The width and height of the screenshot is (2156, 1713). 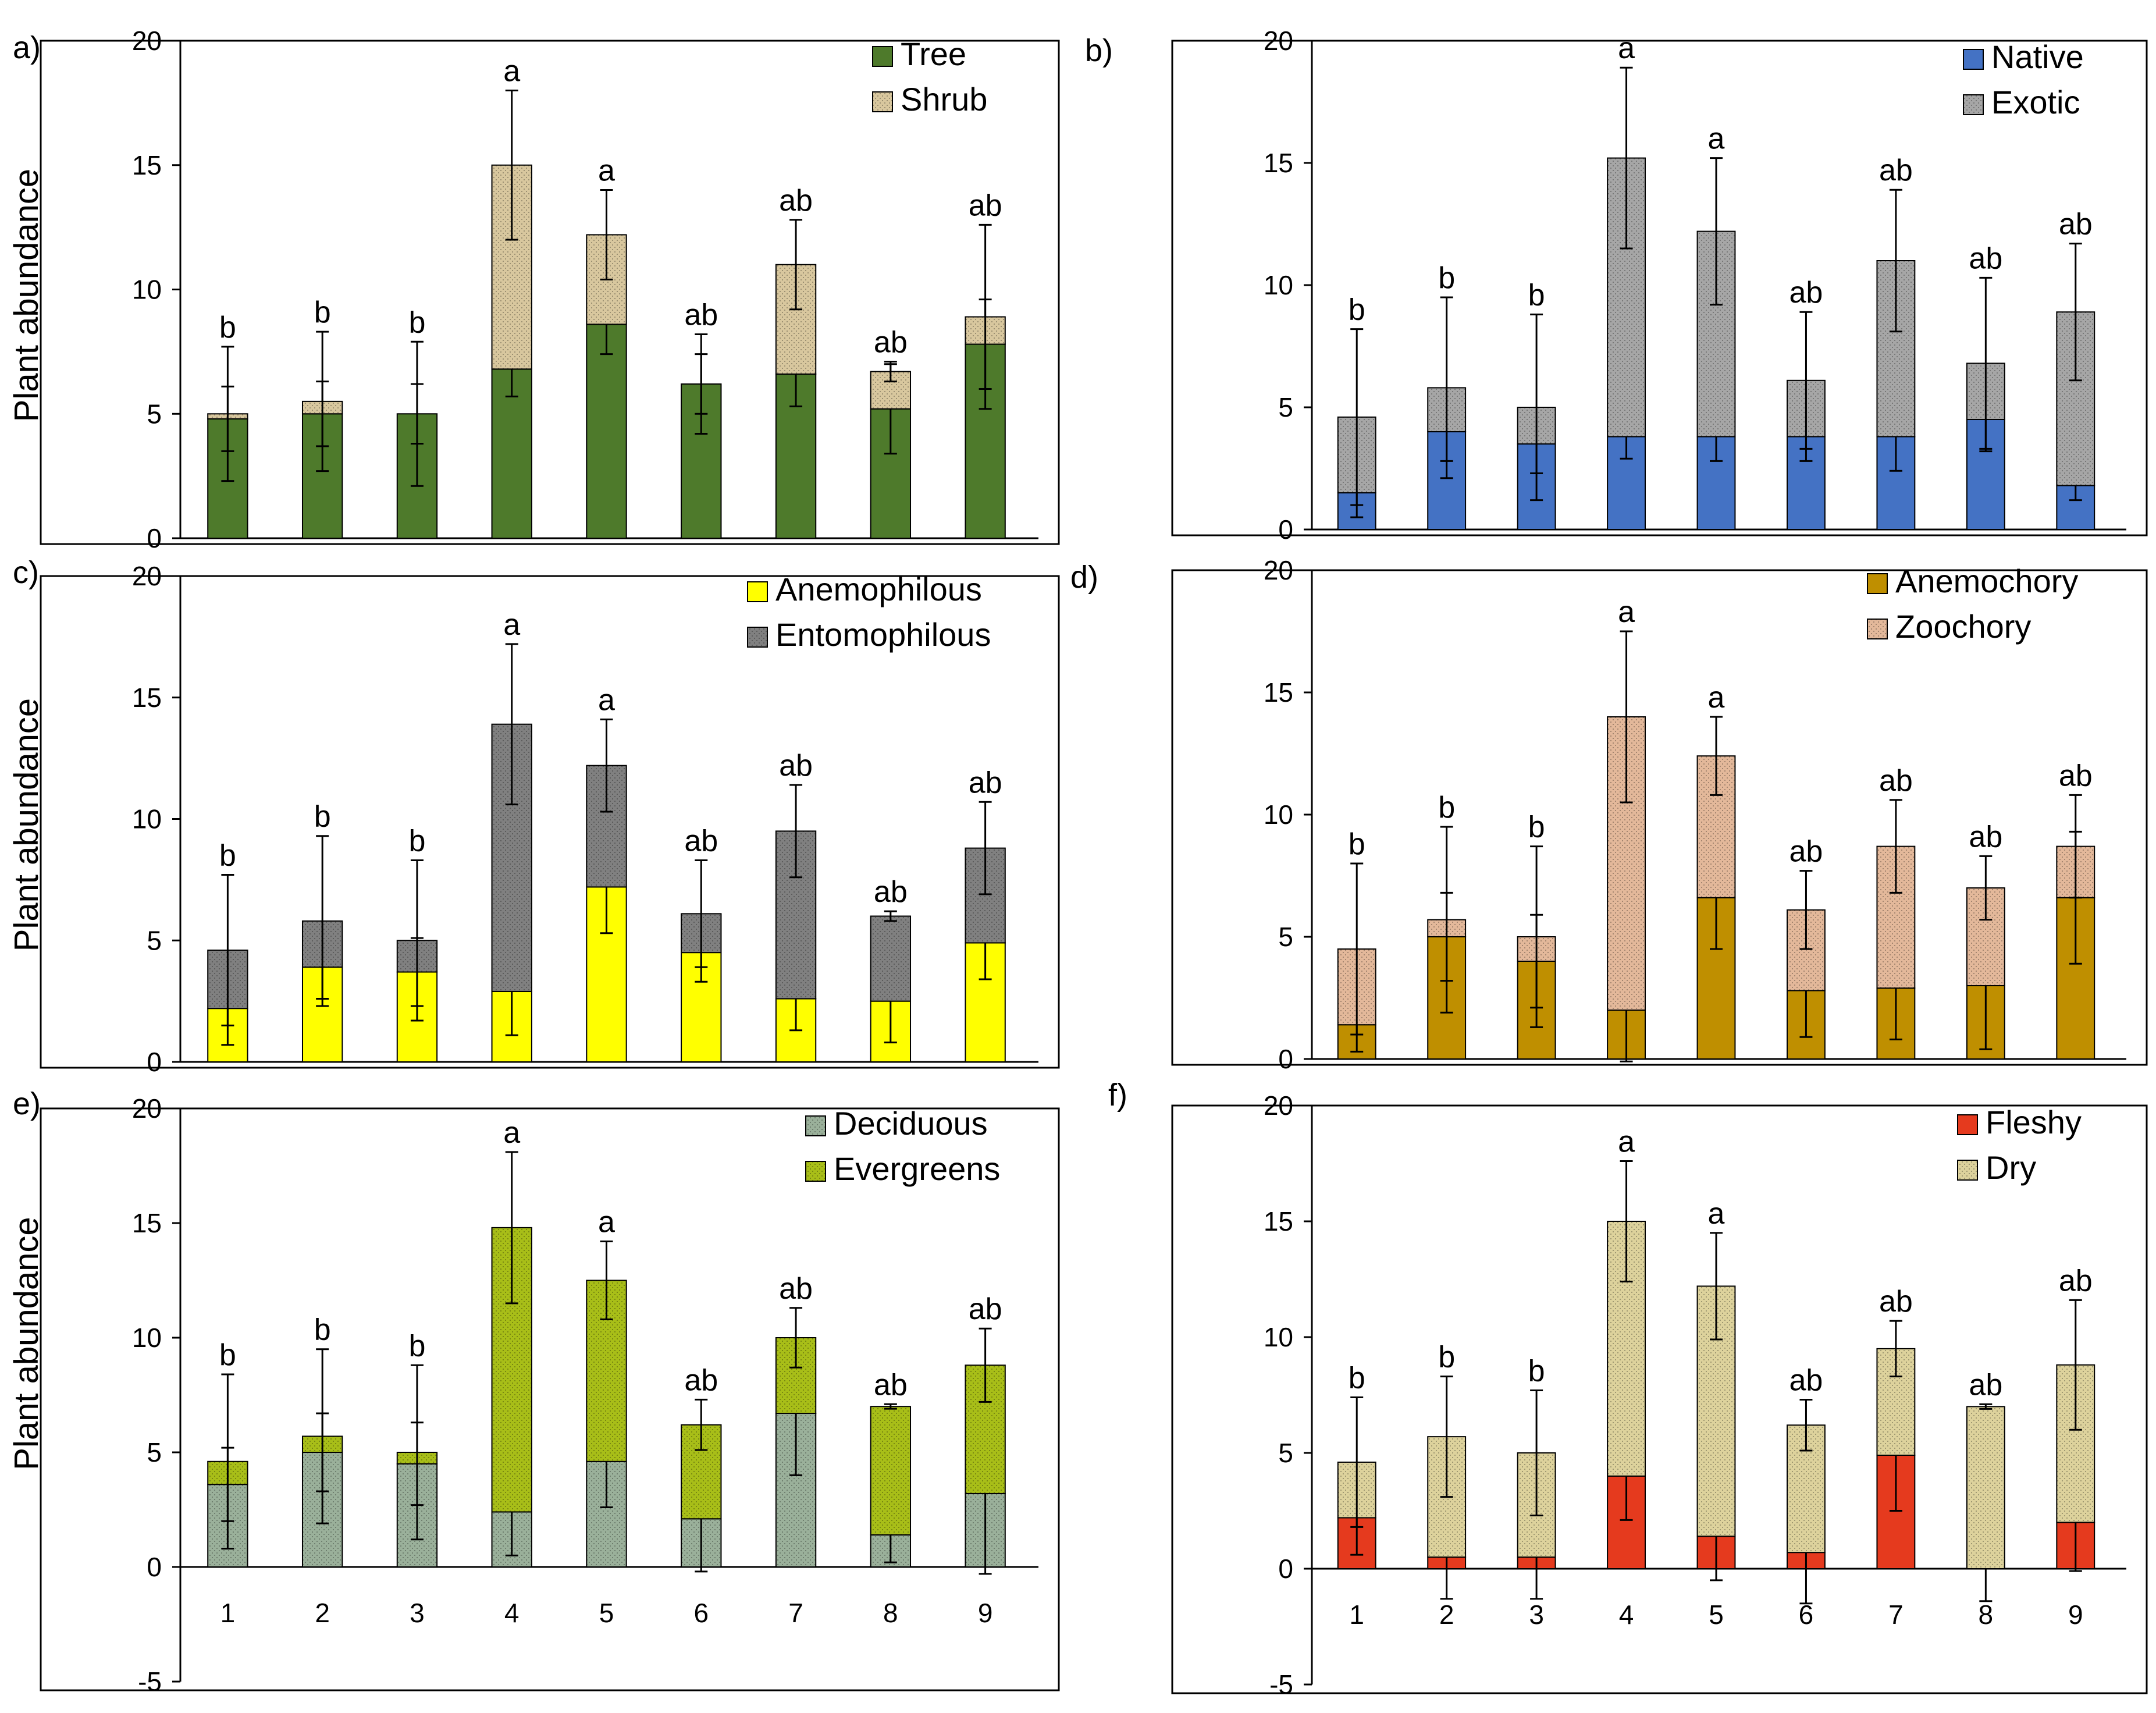 I want to click on legend-swatch-anemophilous, so click(x=758, y=591).